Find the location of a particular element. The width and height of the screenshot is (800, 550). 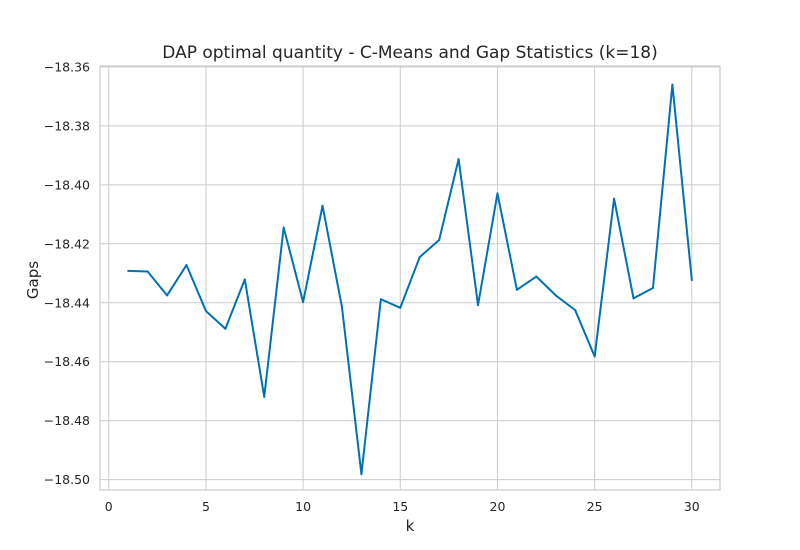

y-tick-label: −18.40 is located at coordinates (67, 184).